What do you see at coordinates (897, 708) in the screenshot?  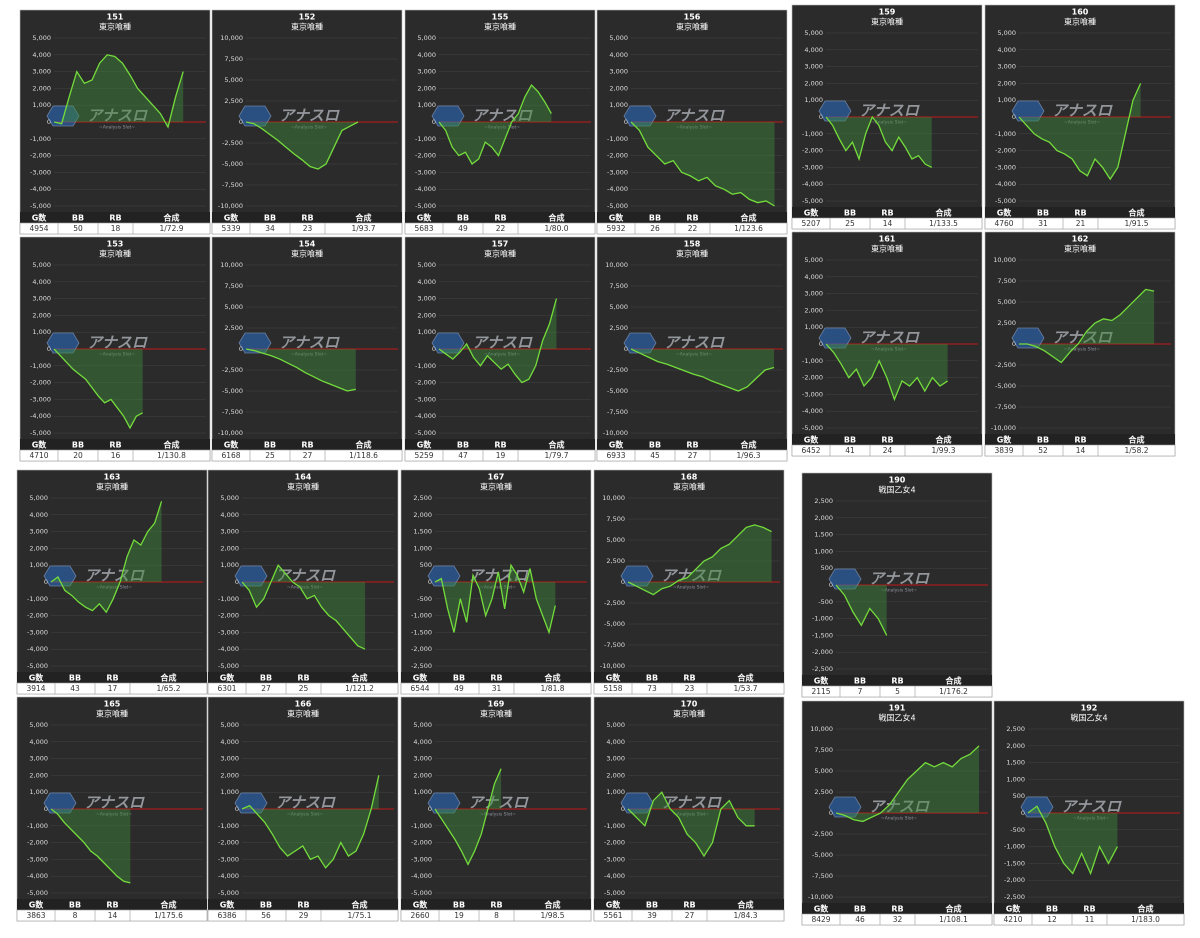 I see `chart-title: 191` at bounding box center [897, 708].